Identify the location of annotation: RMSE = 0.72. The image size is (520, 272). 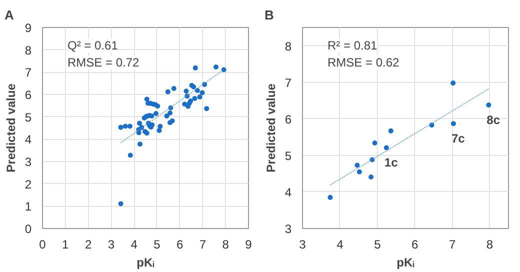
(104, 63).